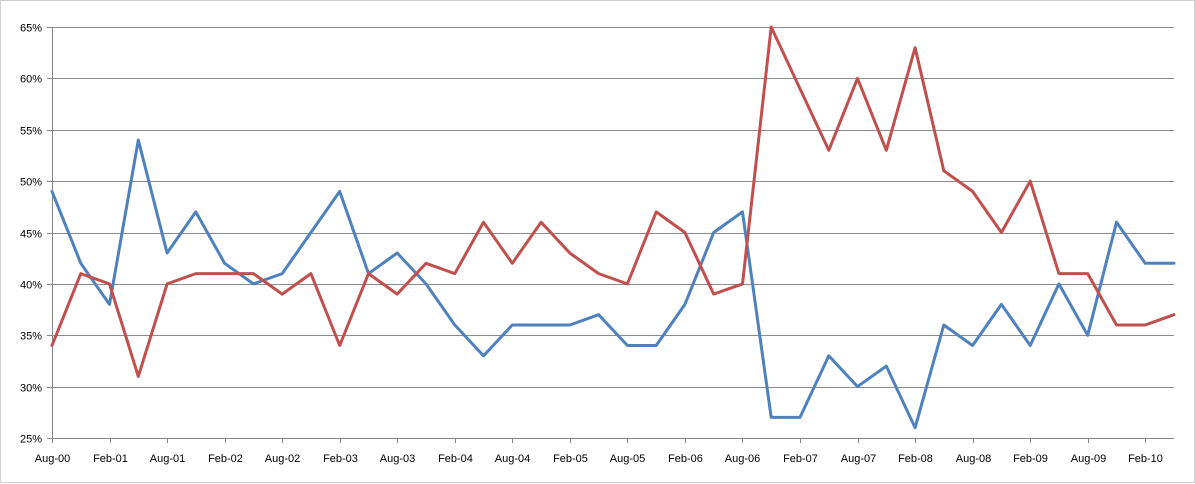 The image size is (1195, 484). Describe the element at coordinates (973, 459) in the screenshot. I see `x-tick-label: Aug-08` at that location.